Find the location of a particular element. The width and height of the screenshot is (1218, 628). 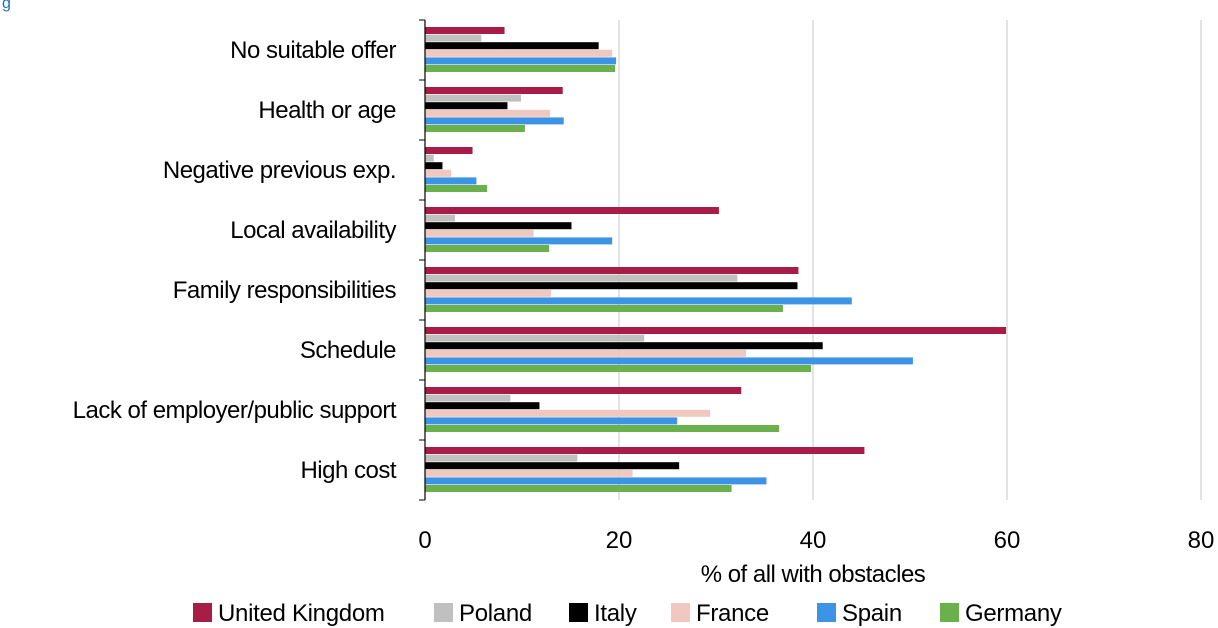

category-label: Health or age is located at coordinates (327, 110).